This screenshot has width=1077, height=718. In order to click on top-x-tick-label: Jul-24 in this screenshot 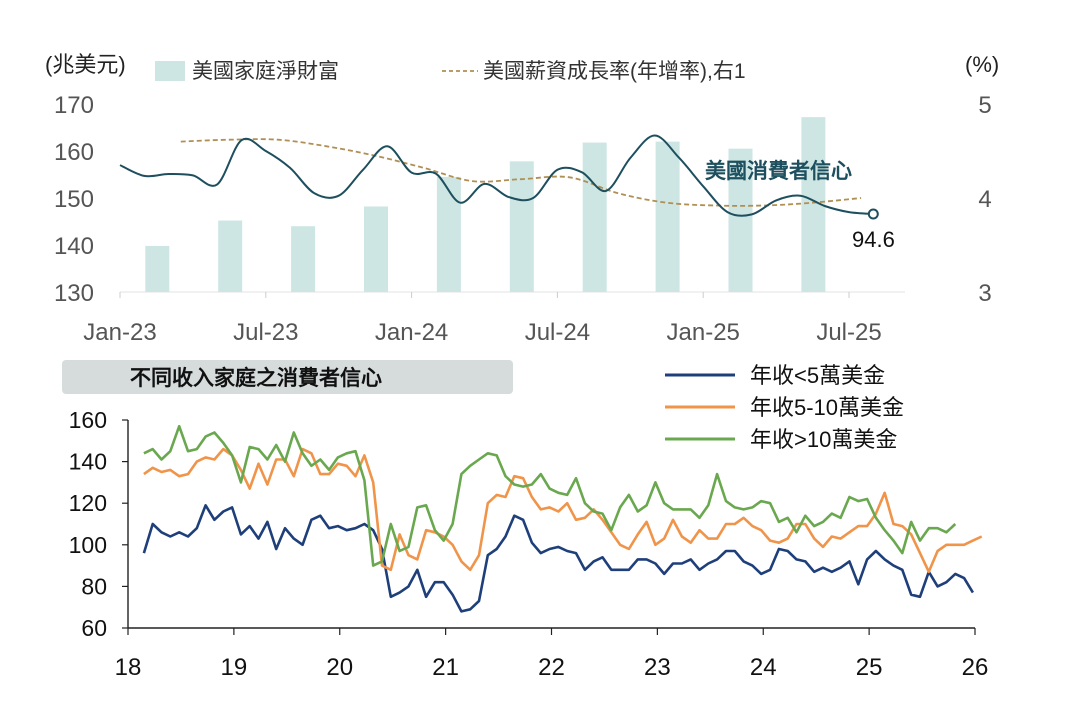, I will do `click(557, 332)`.